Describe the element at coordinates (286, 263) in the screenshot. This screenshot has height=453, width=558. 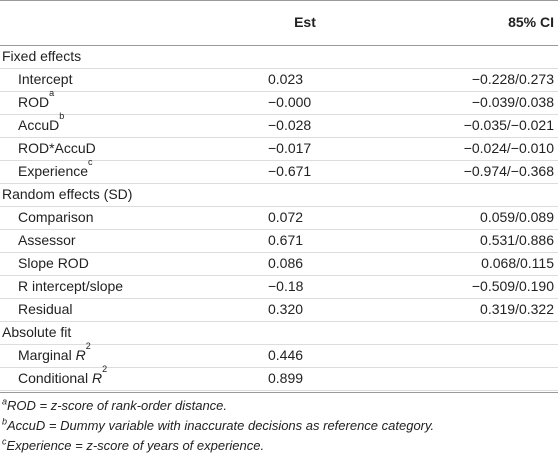
I see `est-cell: 0.086` at that location.